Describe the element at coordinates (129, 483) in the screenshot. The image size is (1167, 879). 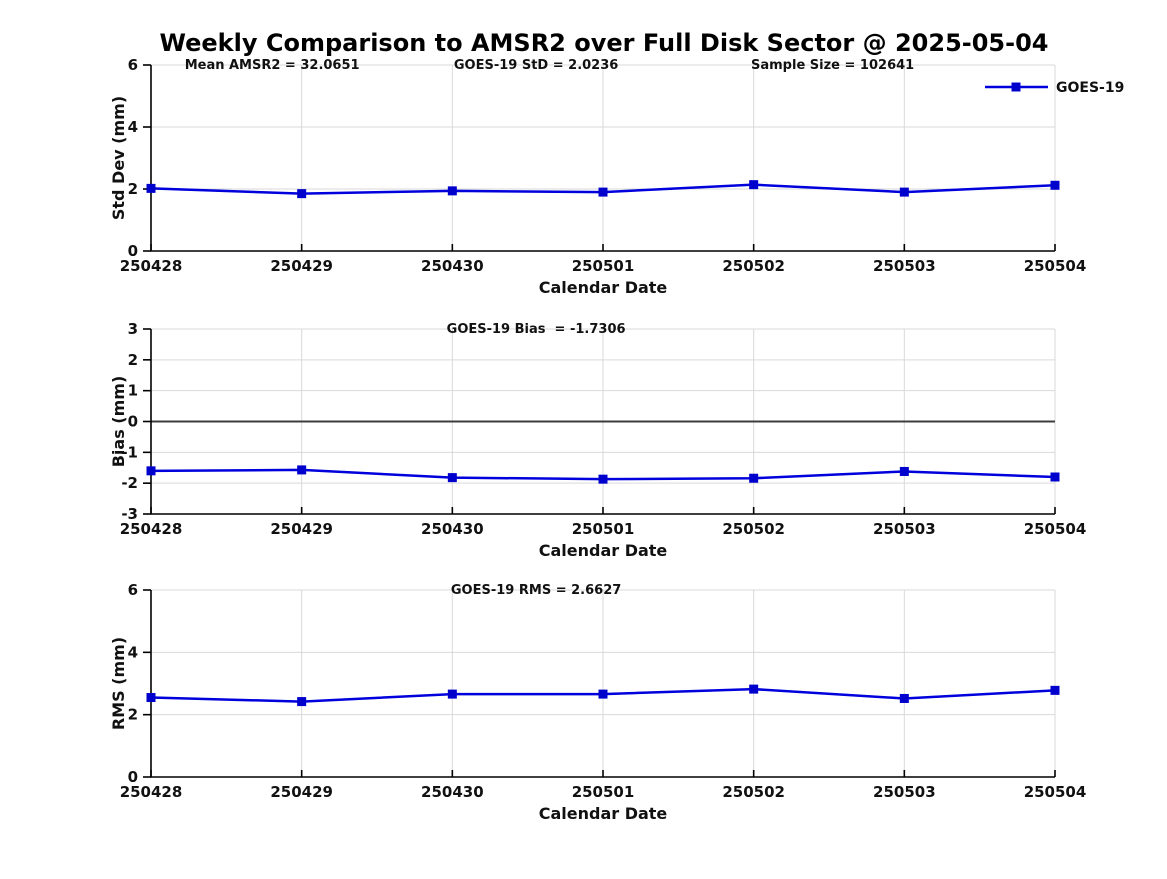
I see `y-tick-label: -2` at that location.